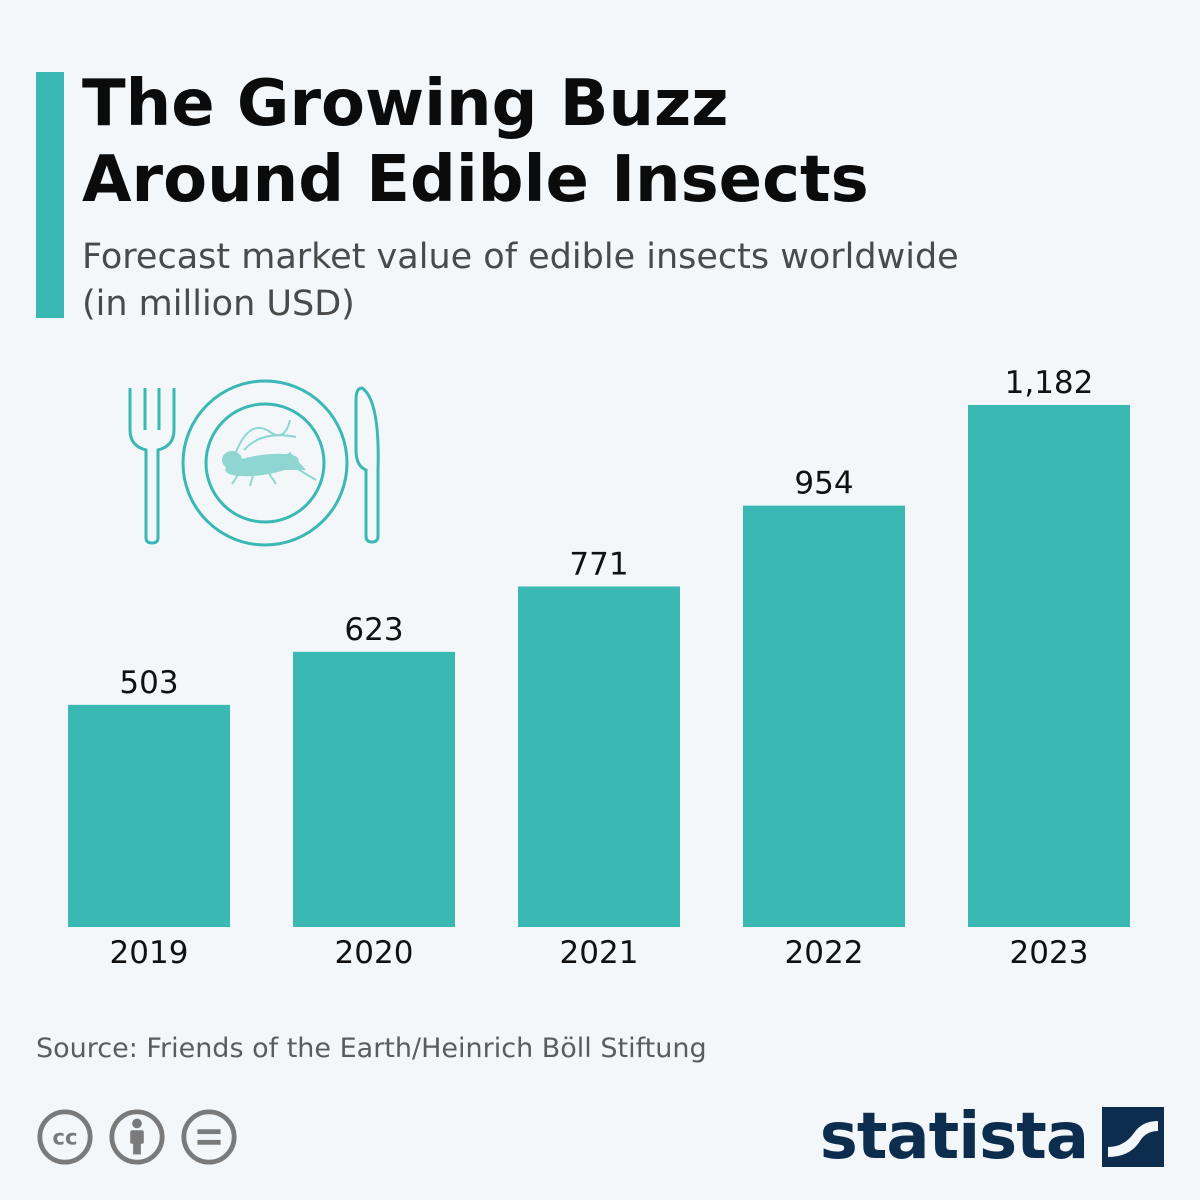 The height and width of the screenshot is (1200, 1200). I want to click on bar-2019, so click(149, 815).